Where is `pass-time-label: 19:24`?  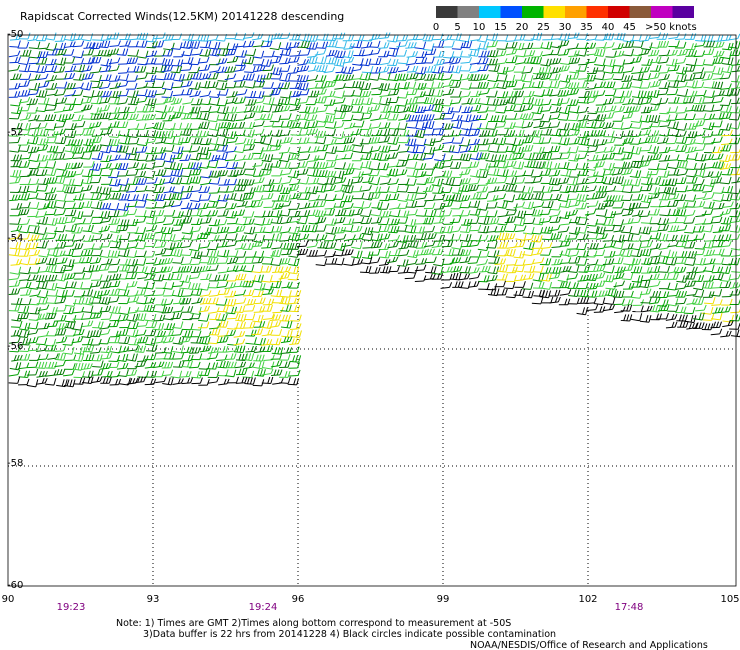 pass-time-label: 19:24 is located at coordinates (263, 607).